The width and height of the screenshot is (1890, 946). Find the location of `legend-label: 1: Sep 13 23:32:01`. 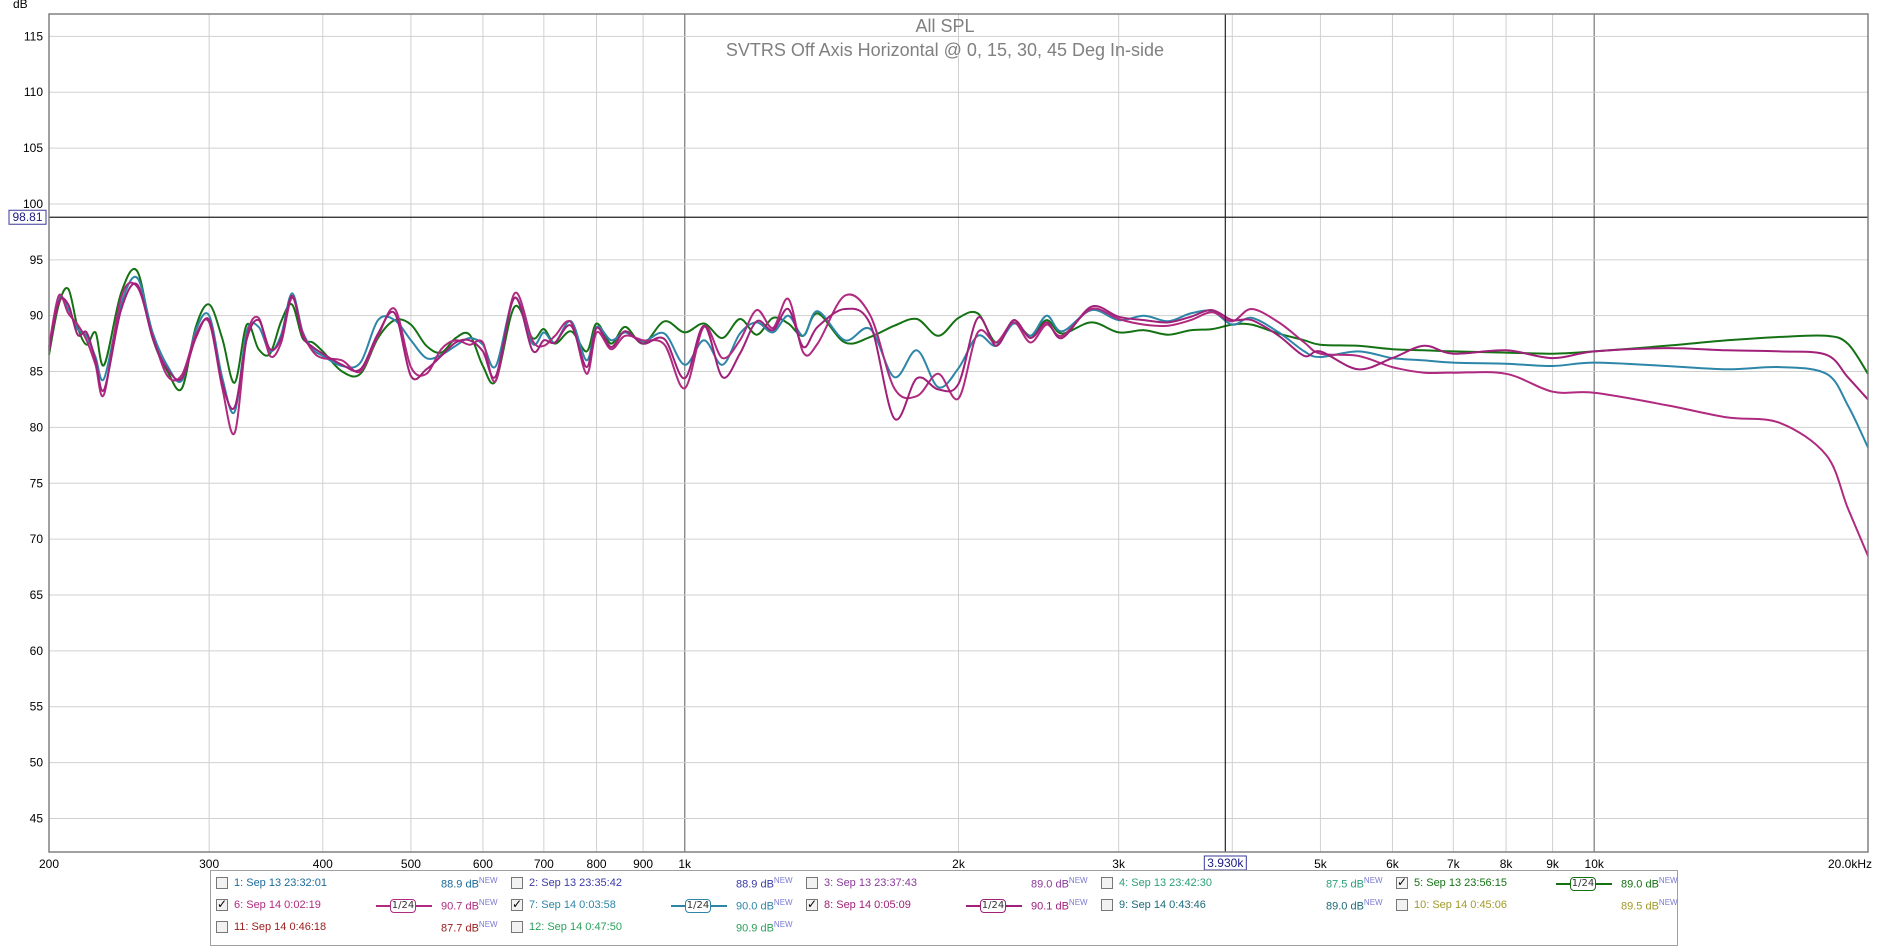

legend-label: 1: Sep 13 23:32:01 is located at coordinates (280, 883).